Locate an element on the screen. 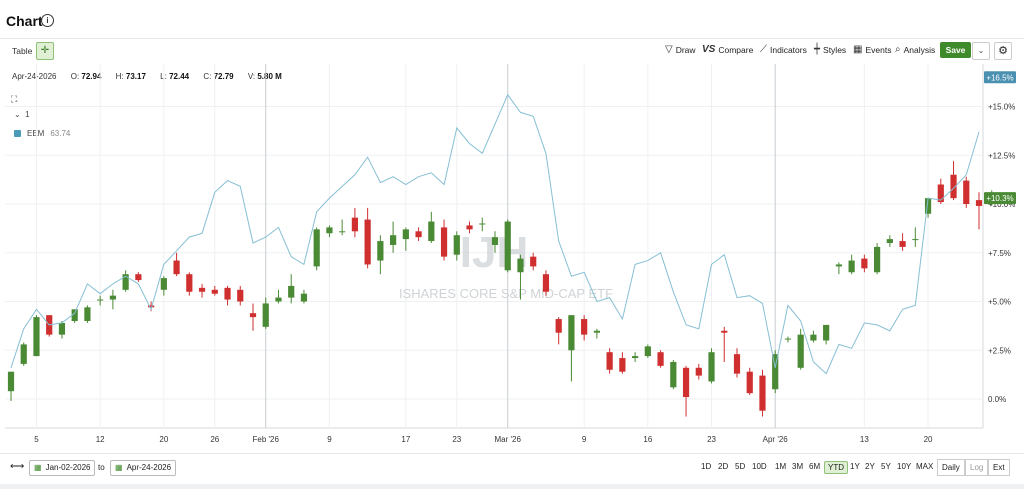 The width and height of the screenshot is (1024, 489). range-button-1y: 1Y is located at coordinates (855, 466).